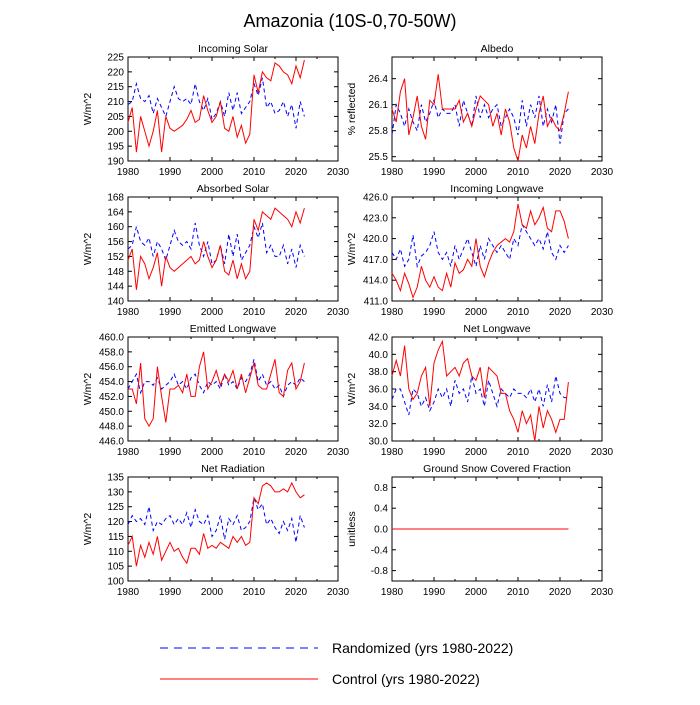  Describe the element at coordinates (115, 302) in the screenshot. I see `y-tick-label: 140` at that location.